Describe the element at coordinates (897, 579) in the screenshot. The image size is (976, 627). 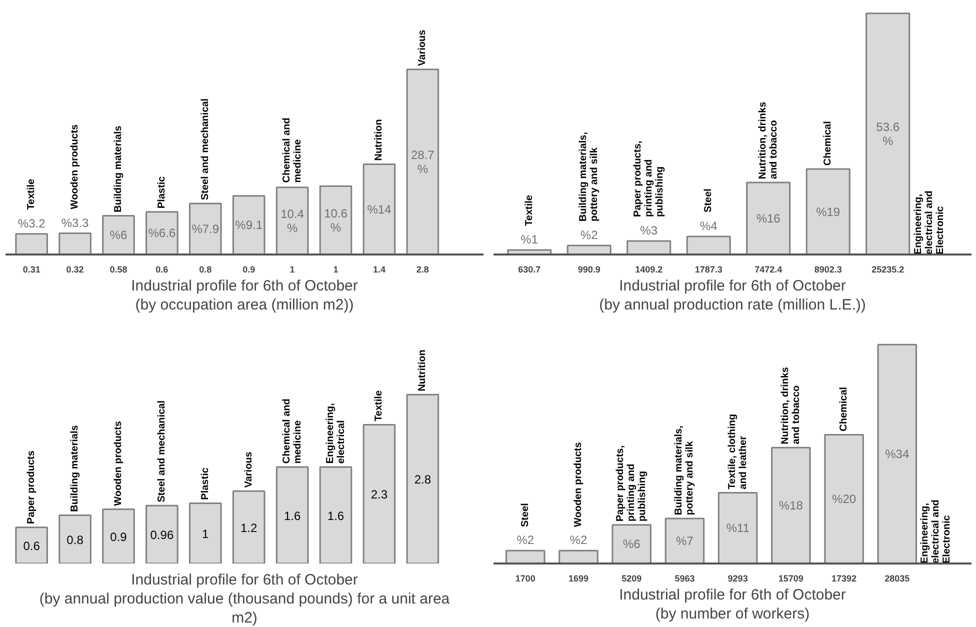
I see `x-tick-label: 28035` at that location.